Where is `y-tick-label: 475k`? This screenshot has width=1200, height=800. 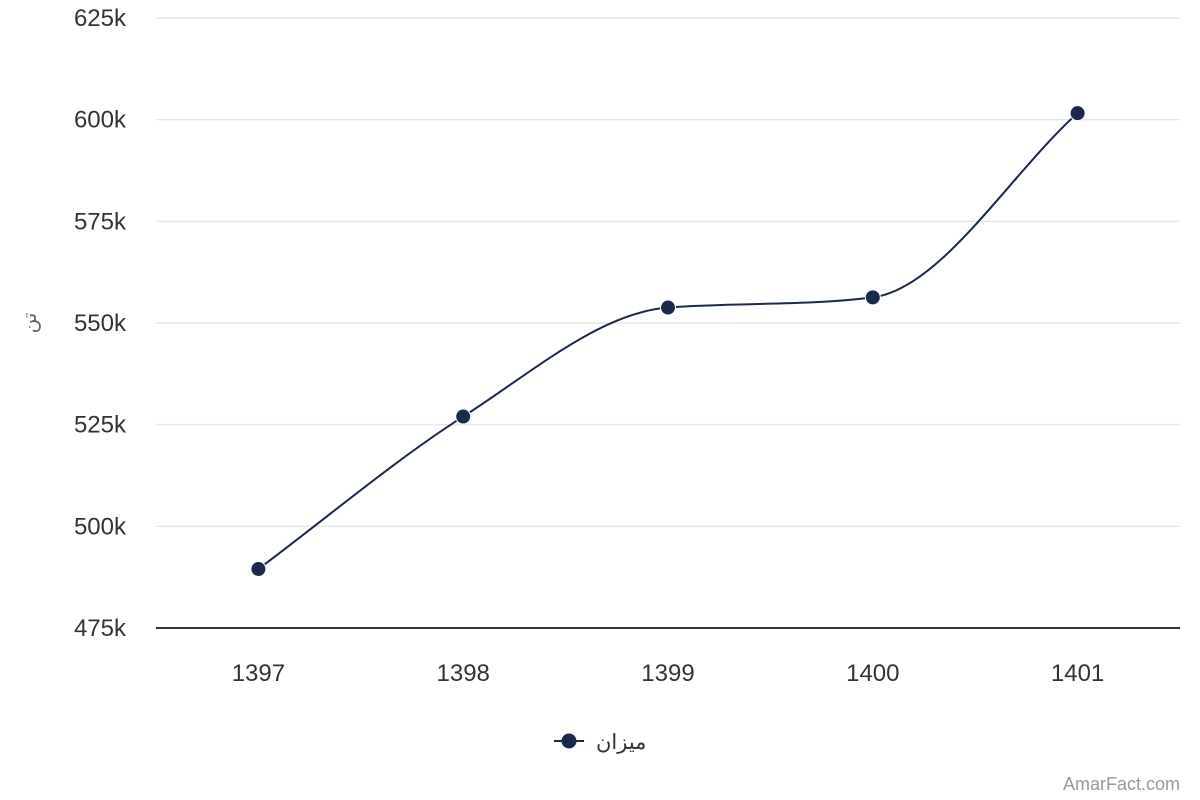
y-tick-label: 475k is located at coordinates (100, 628).